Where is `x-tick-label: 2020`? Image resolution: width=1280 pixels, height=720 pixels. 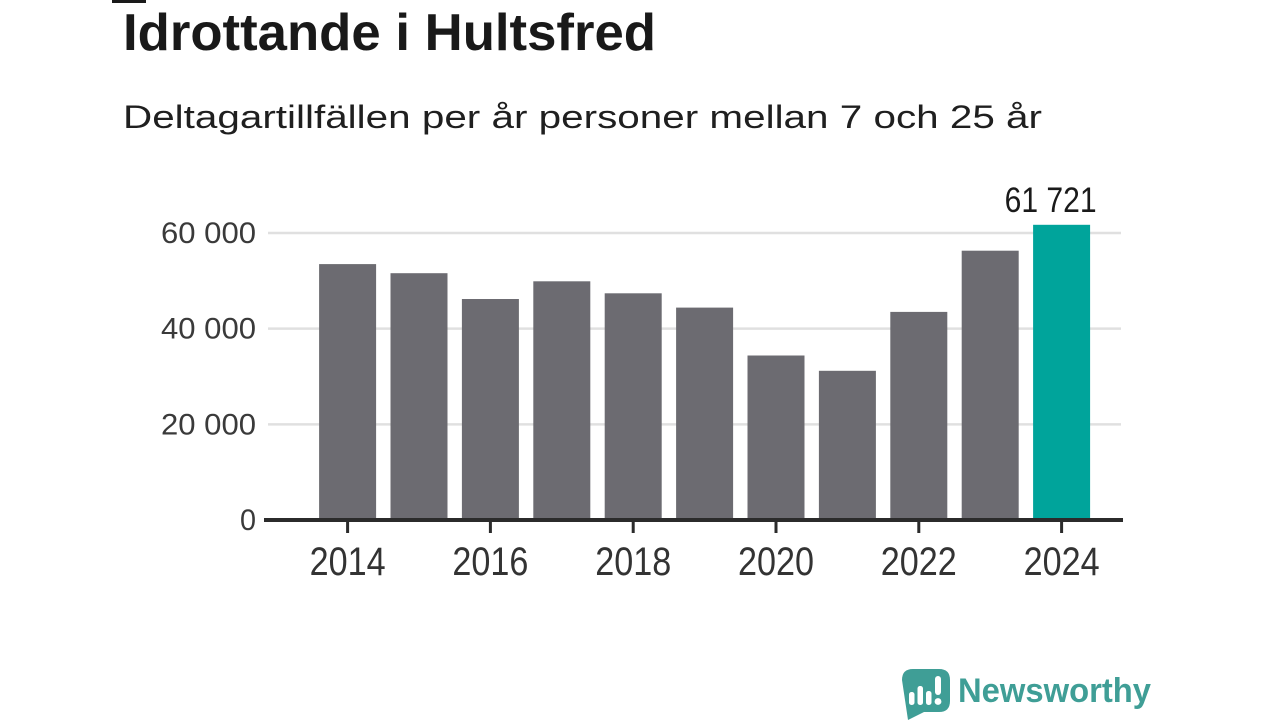
x-tick-label: 2020 is located at coordinates (776, 562).